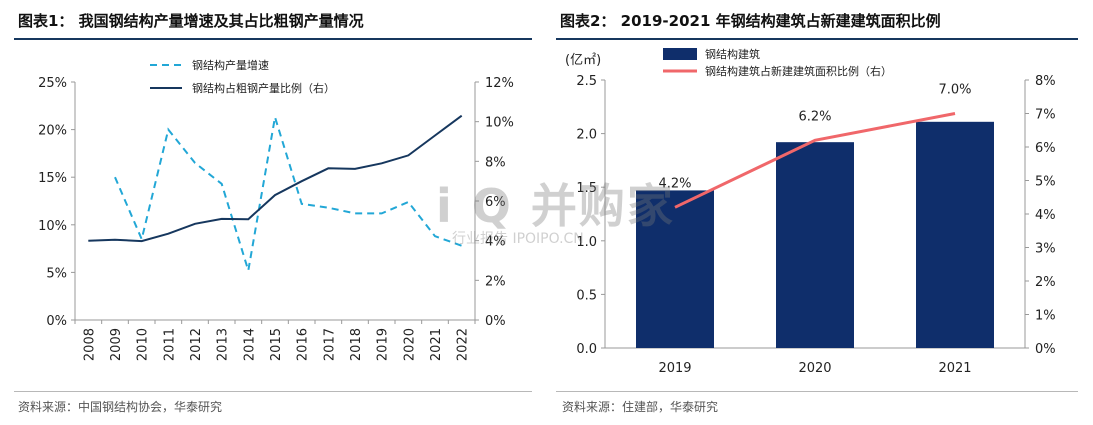  I want to click on right-y-tick-label: 3%, so click(1045, 249).